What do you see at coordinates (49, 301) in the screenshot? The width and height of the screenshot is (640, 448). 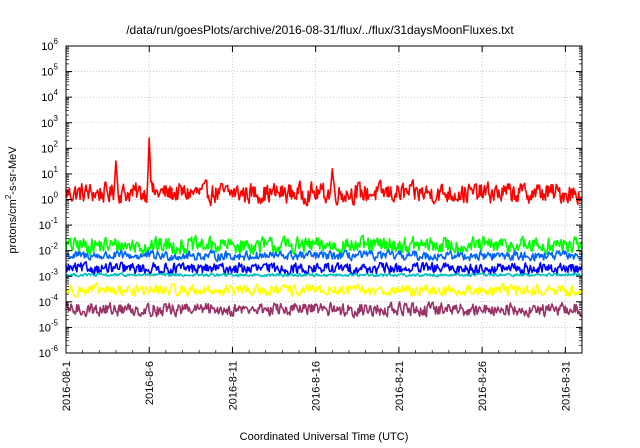 I see `y-tick-label: 10⁻⁴` at bounding box center [49, 301].